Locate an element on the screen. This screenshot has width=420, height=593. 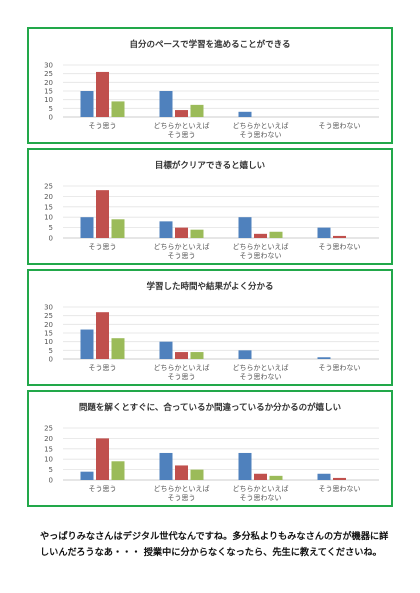
chart-title: 学習した時間や結果がよく分かる is located at coordinates (209, 286).